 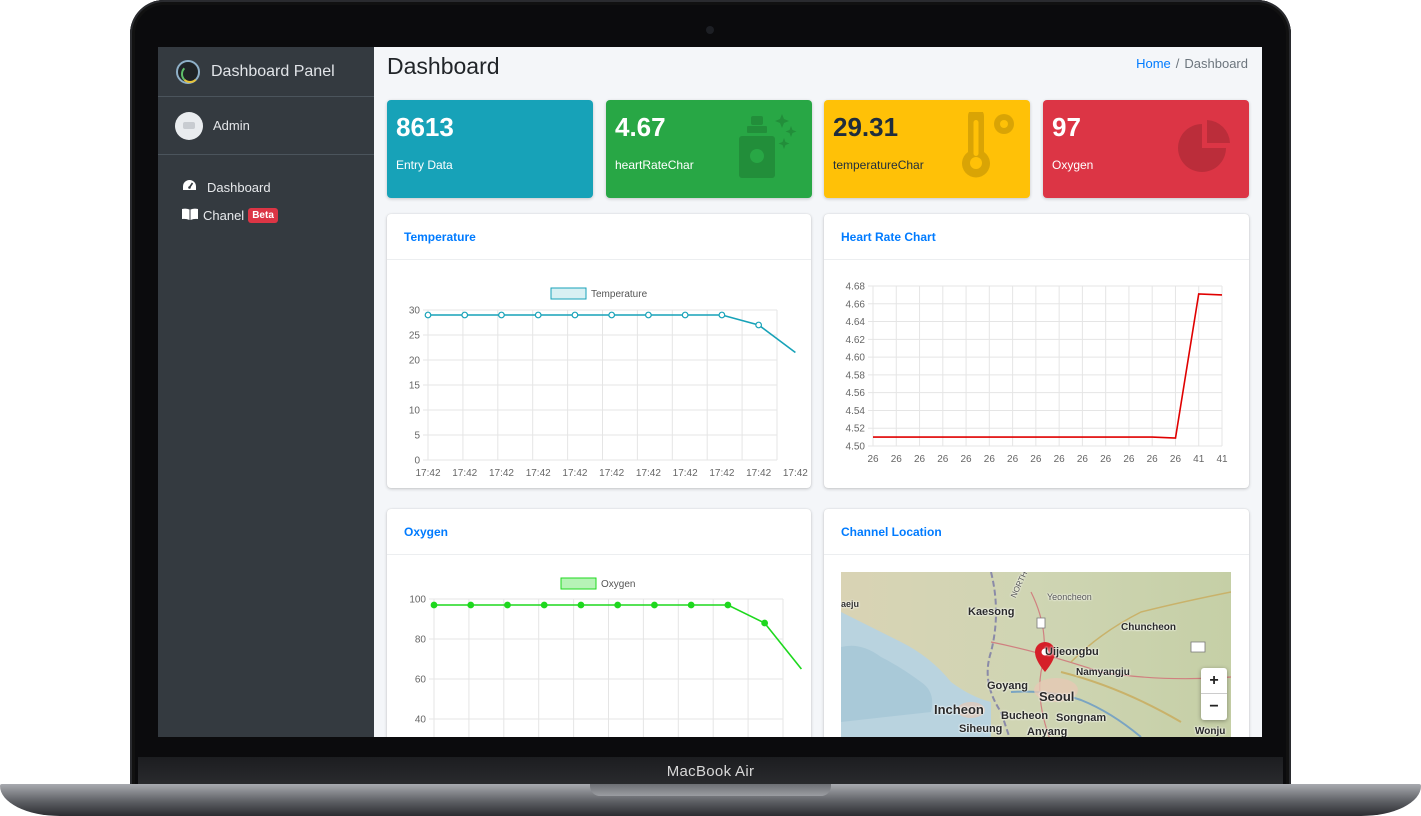 I want to click on y-tick-label: 30, so click(x=415, y=311).